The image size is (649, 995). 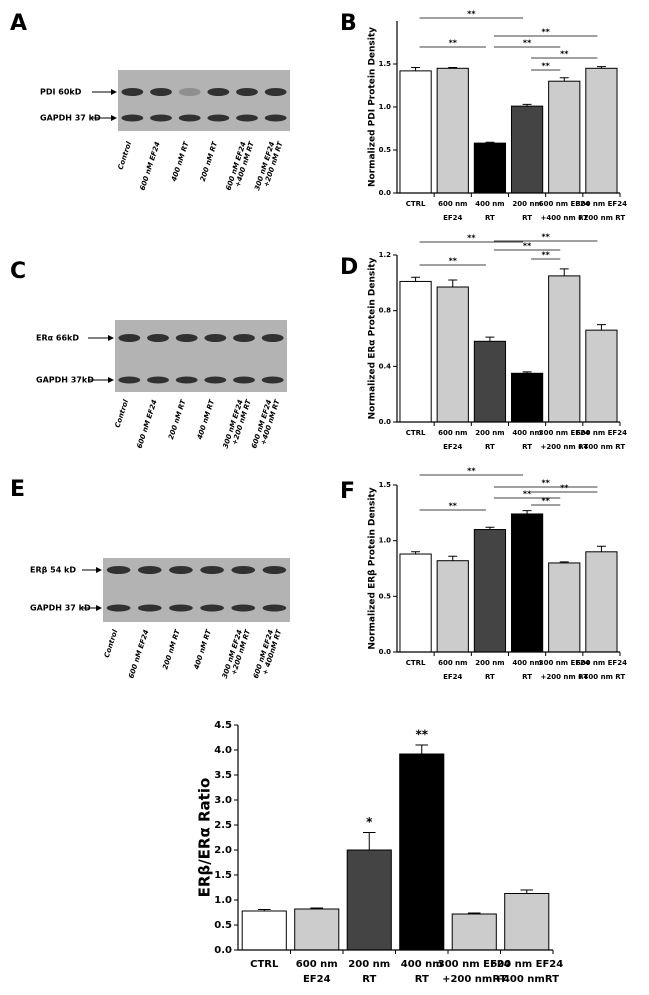 What do you see at coordinates (223, 725) in the screenshot?
I see `y-tick-label: 4.5` at bounding box center [223, 725].